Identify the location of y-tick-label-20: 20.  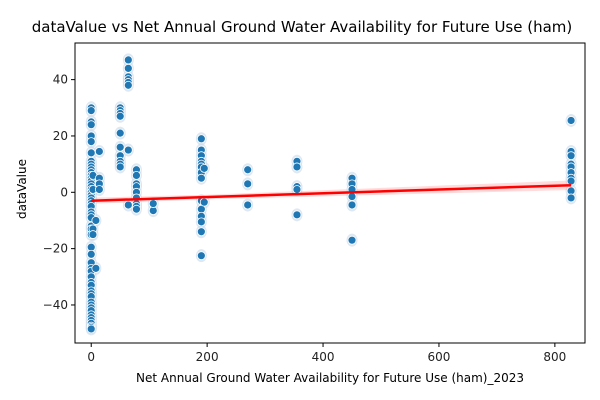
(60, 136).